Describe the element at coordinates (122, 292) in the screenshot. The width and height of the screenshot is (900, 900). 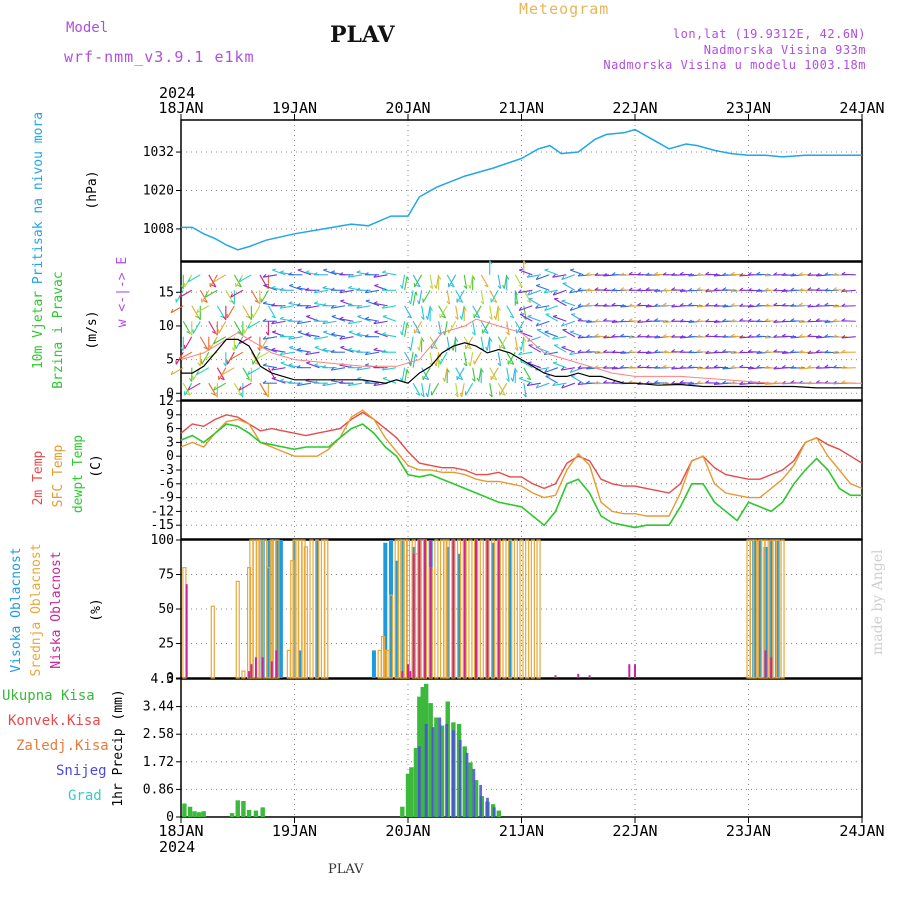
I see `wind-compass-label: w <-|-> E` at that location.